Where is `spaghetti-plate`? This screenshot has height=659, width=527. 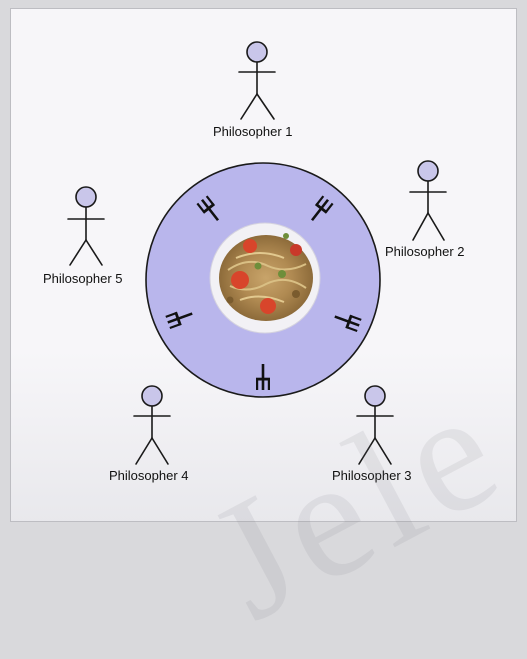
spaghetti-plate is located at coordinates (265, 278).